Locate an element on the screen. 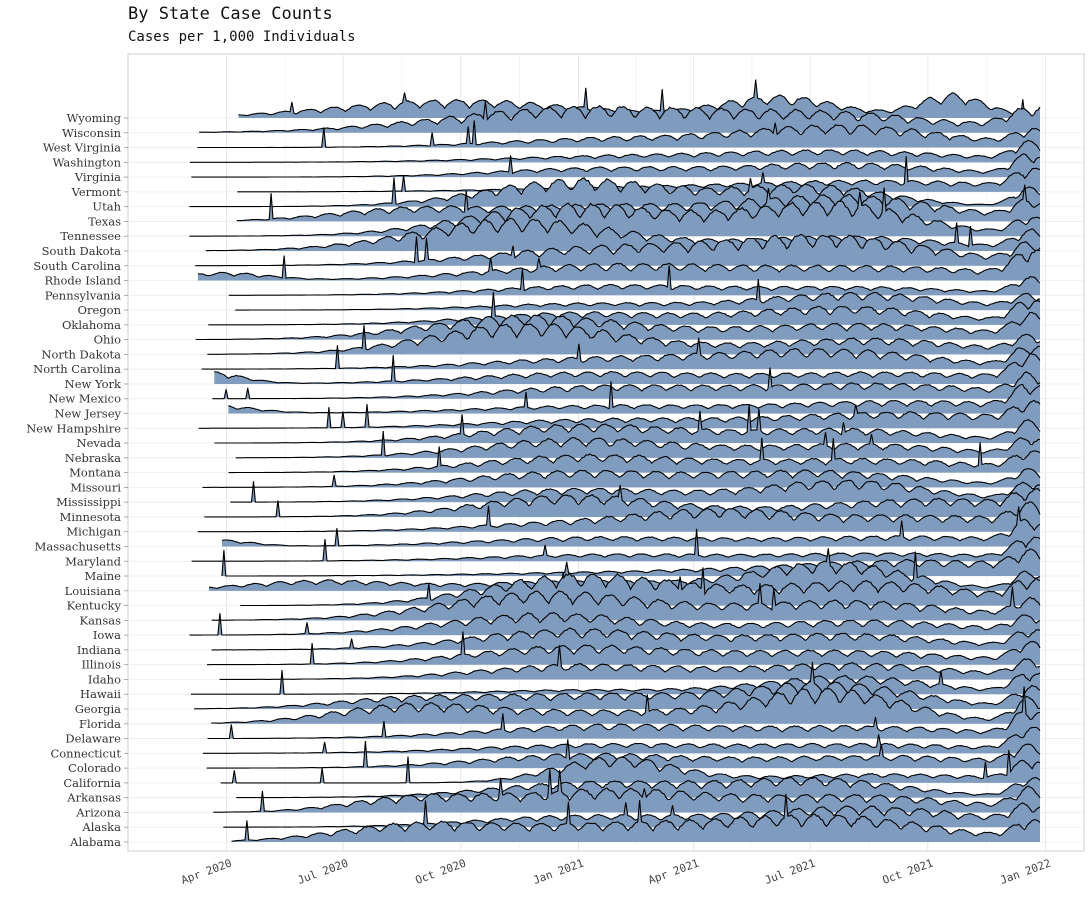  y-label: Connecticut is located at coordinates (85, 753).